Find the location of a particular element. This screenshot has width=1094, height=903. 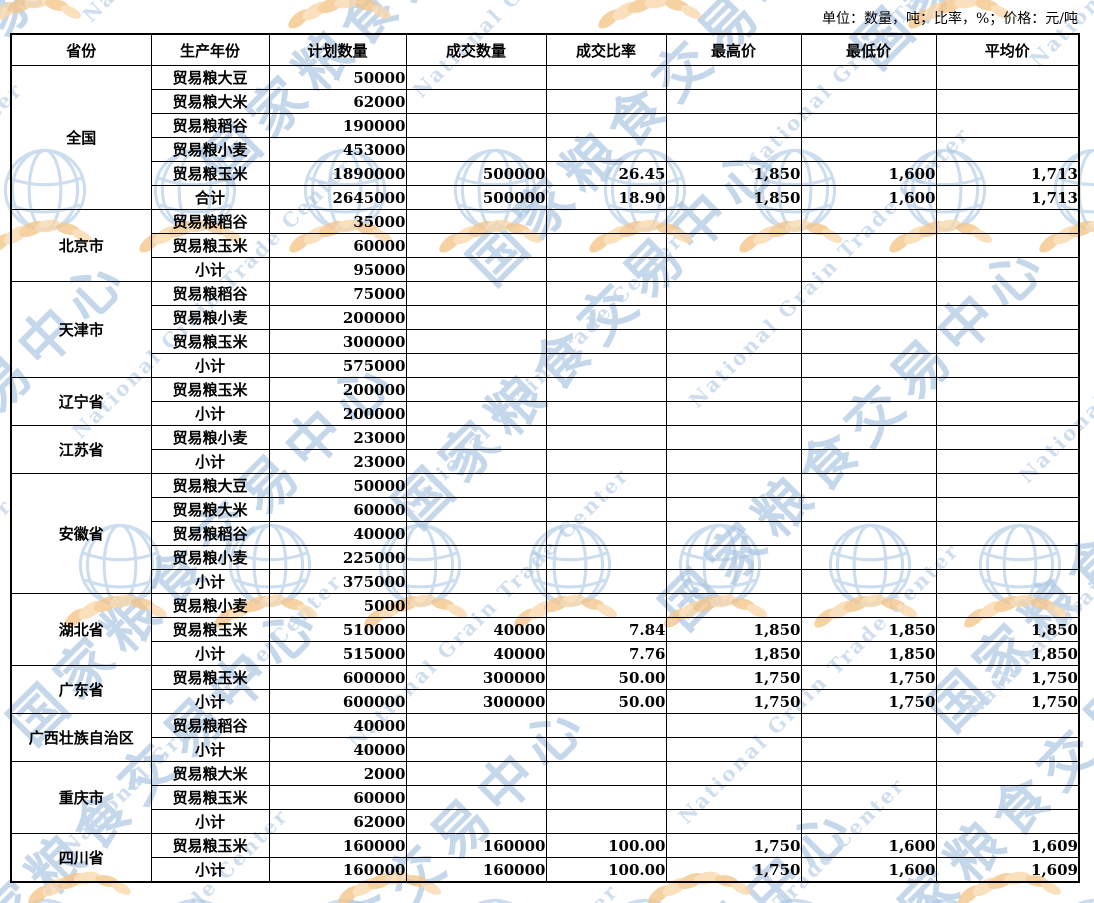

grain-type-cell: 贸易粮大豆 is located at coordinates (210, 485).